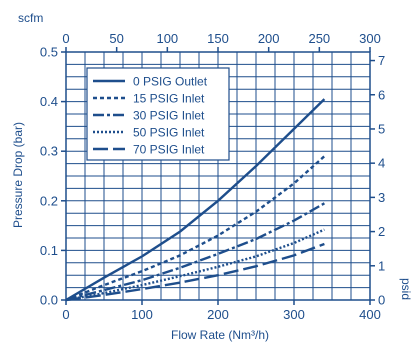  Describe the element at coordinates (169, 150) in the screenshot. I see `legend-label: 70 PSIG Inlet` at that location.